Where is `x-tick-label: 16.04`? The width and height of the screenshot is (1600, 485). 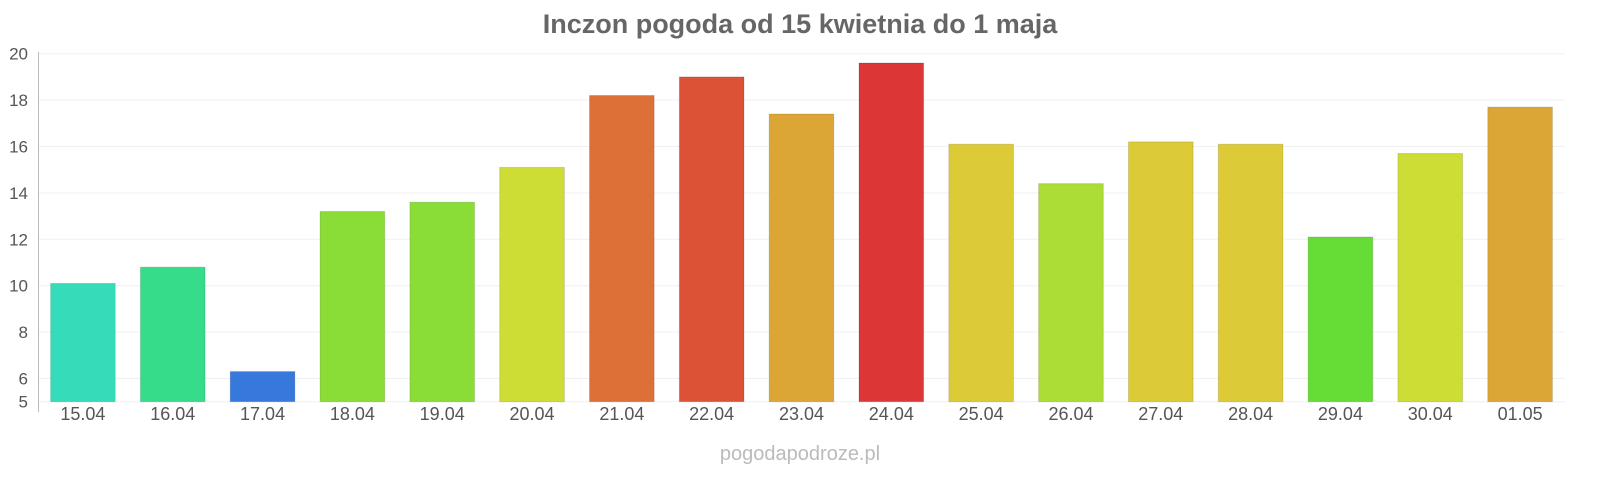 x-tick-label: 16.04 is located at coordinates (172, 414).